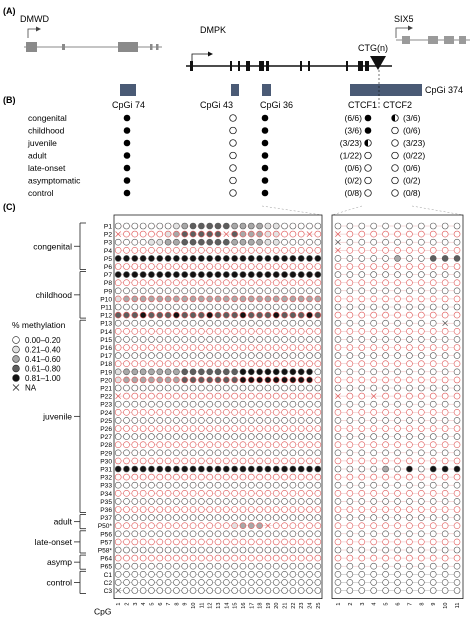  Describe the element at coordinates (311, 606) in the screenshot. I see `cpg-tick-label: 24` at that location.